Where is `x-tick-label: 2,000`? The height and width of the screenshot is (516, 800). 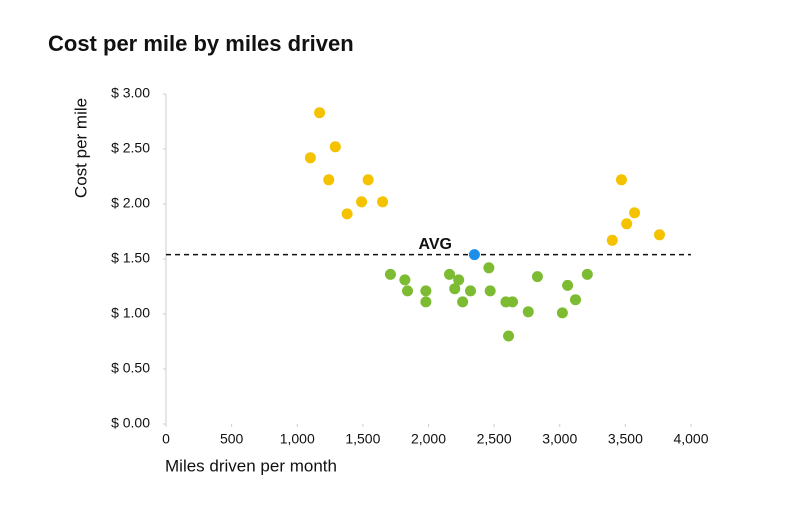 x-tick-label: 2,000 is located at coordinates (428, 439).